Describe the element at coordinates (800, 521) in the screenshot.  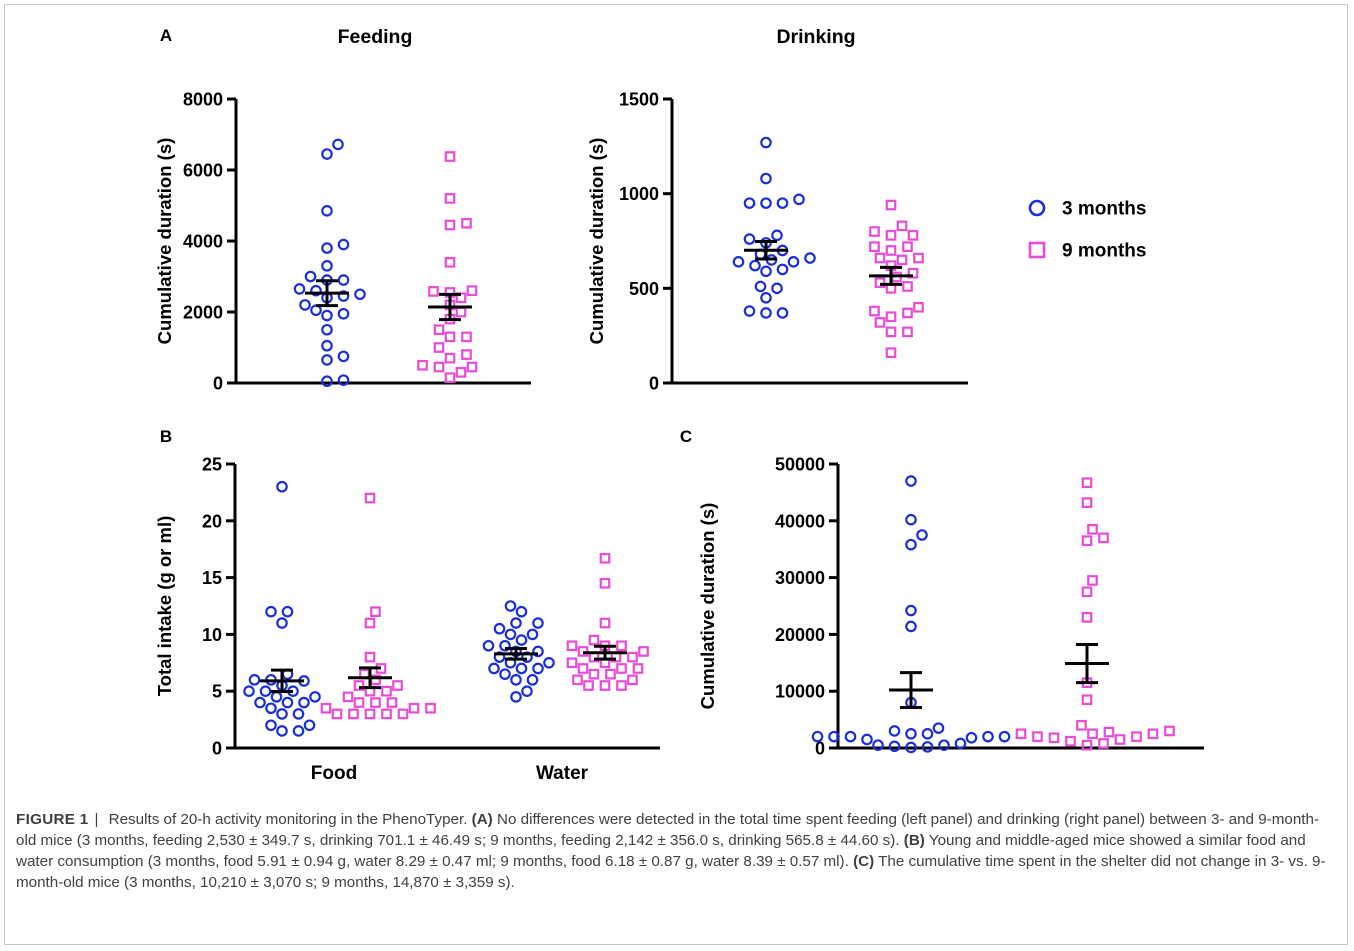
I see `y-tick-label: 40000` at that location.